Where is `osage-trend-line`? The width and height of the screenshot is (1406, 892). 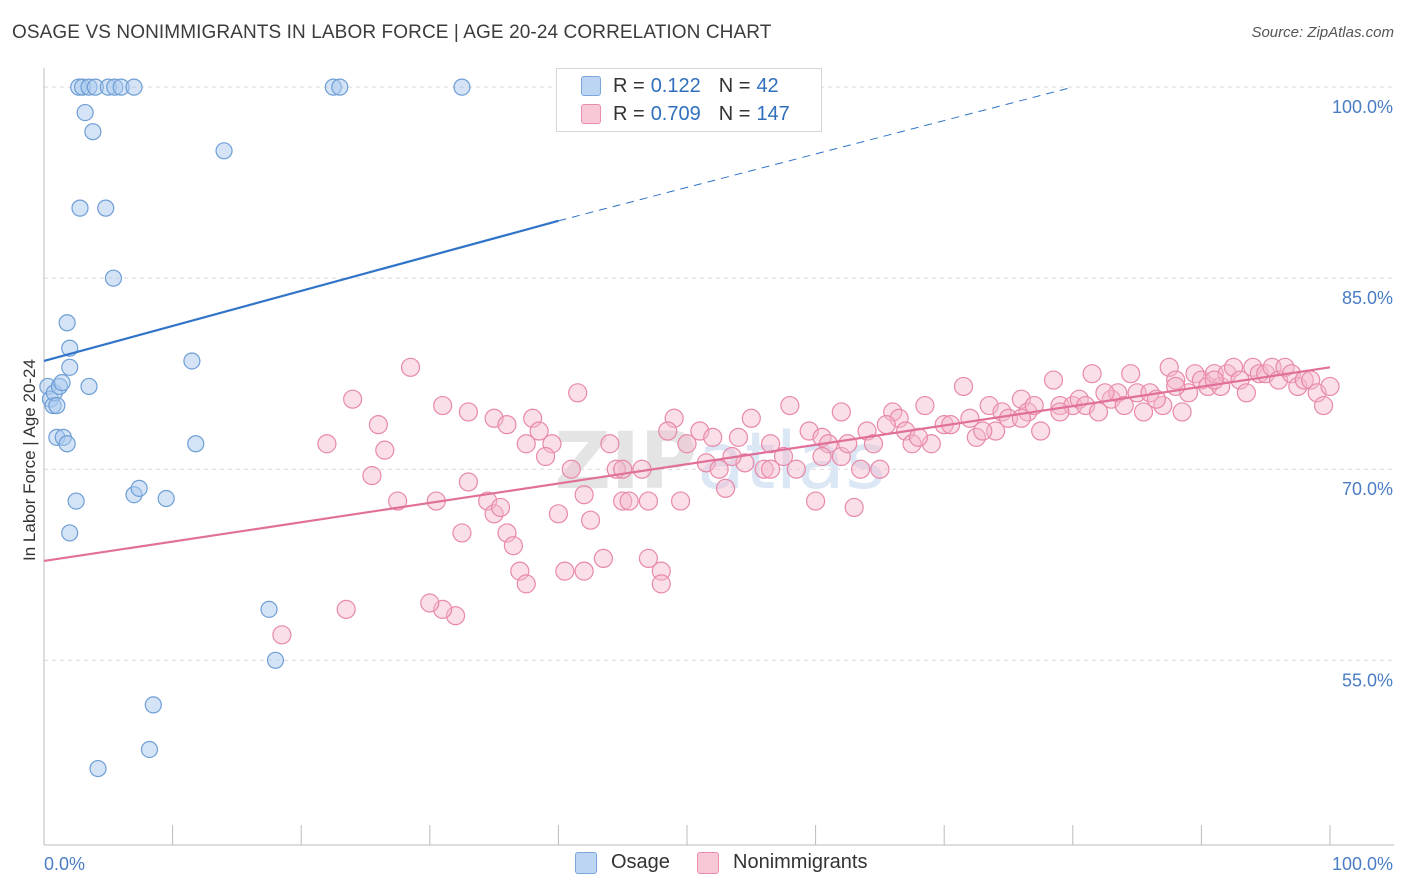 osage-trend-line is located at coordinates (301, 291).